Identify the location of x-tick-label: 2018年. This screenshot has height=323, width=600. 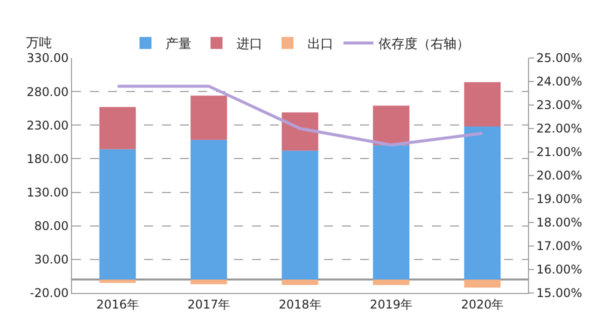
(300, 304).